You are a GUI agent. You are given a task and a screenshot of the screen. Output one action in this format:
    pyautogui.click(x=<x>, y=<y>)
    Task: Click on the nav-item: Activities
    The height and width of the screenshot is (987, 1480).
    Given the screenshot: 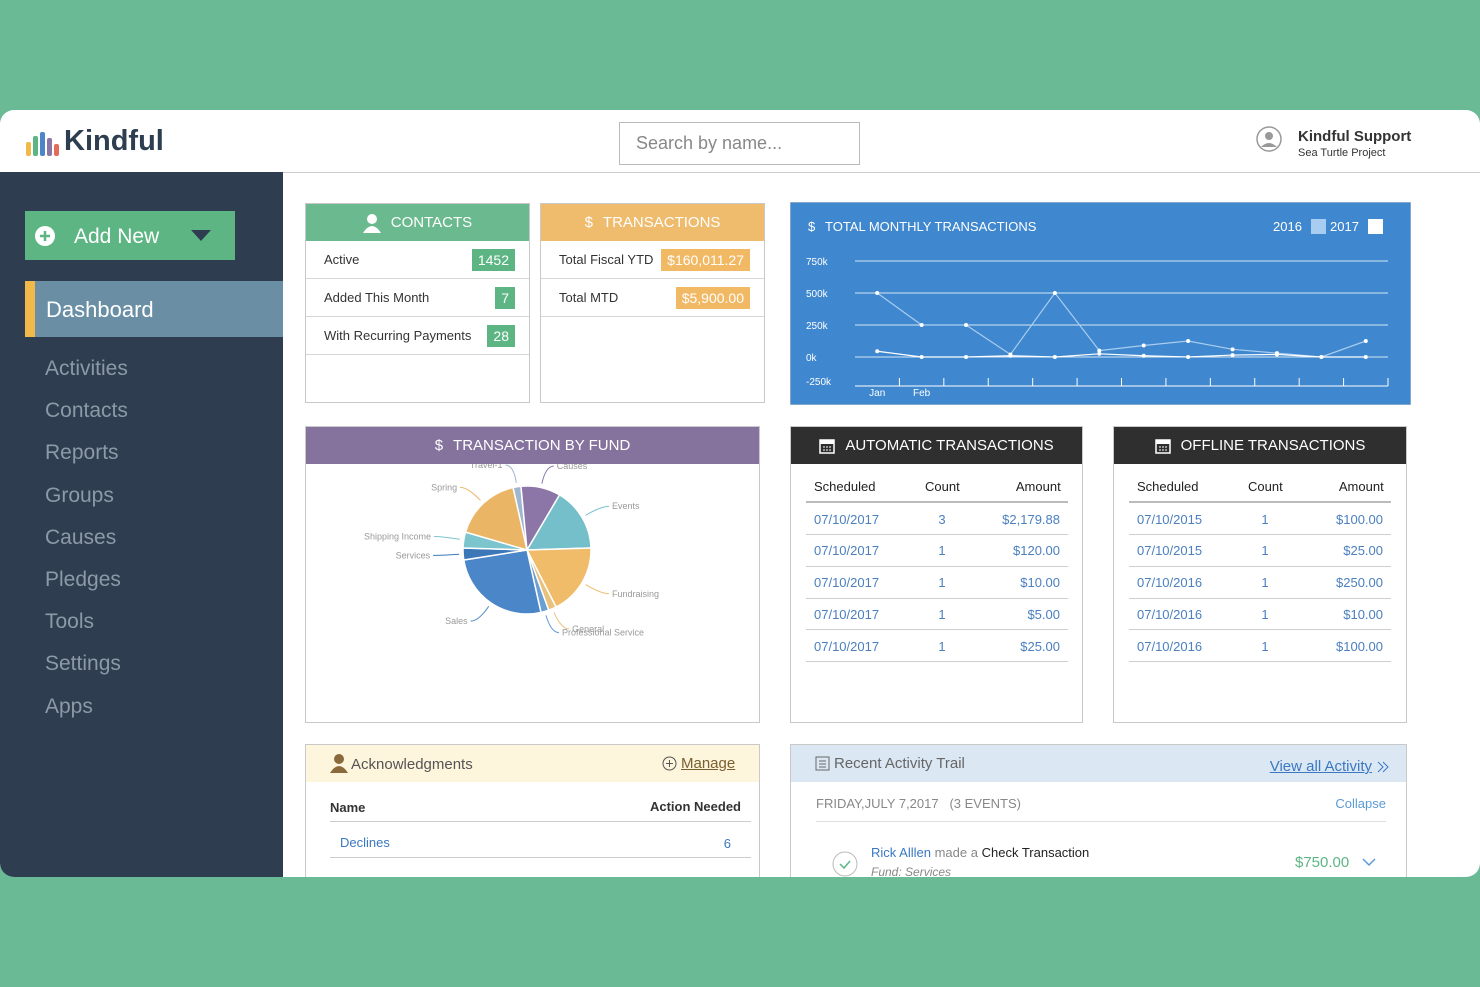 What is the action you would take?
    pyautogui.click(x=86, y=368)
    